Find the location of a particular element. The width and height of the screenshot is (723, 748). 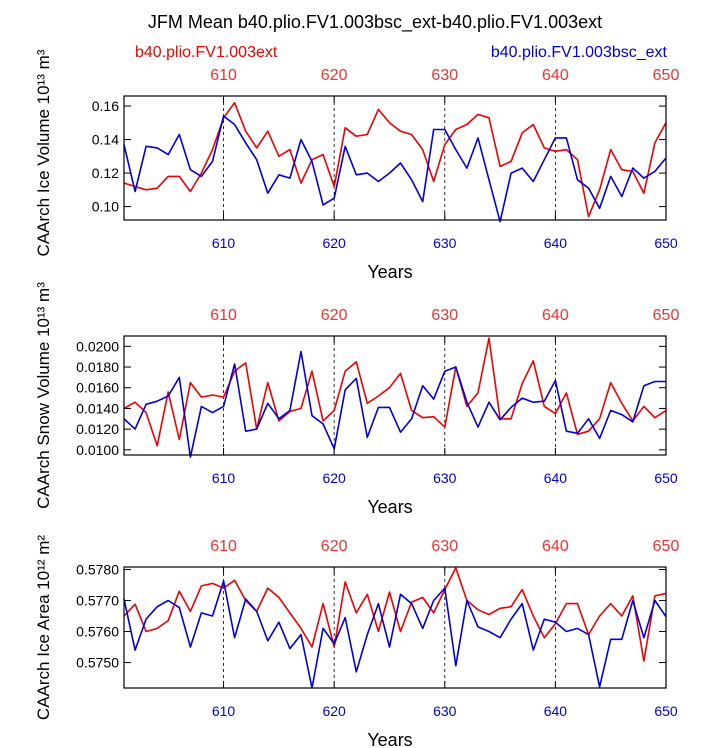

ytick-label: 0.0160 is located at coordinates (97, 388).